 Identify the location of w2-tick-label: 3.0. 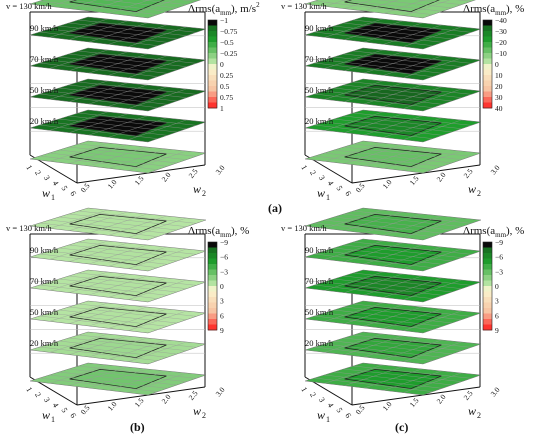
(495, 169).